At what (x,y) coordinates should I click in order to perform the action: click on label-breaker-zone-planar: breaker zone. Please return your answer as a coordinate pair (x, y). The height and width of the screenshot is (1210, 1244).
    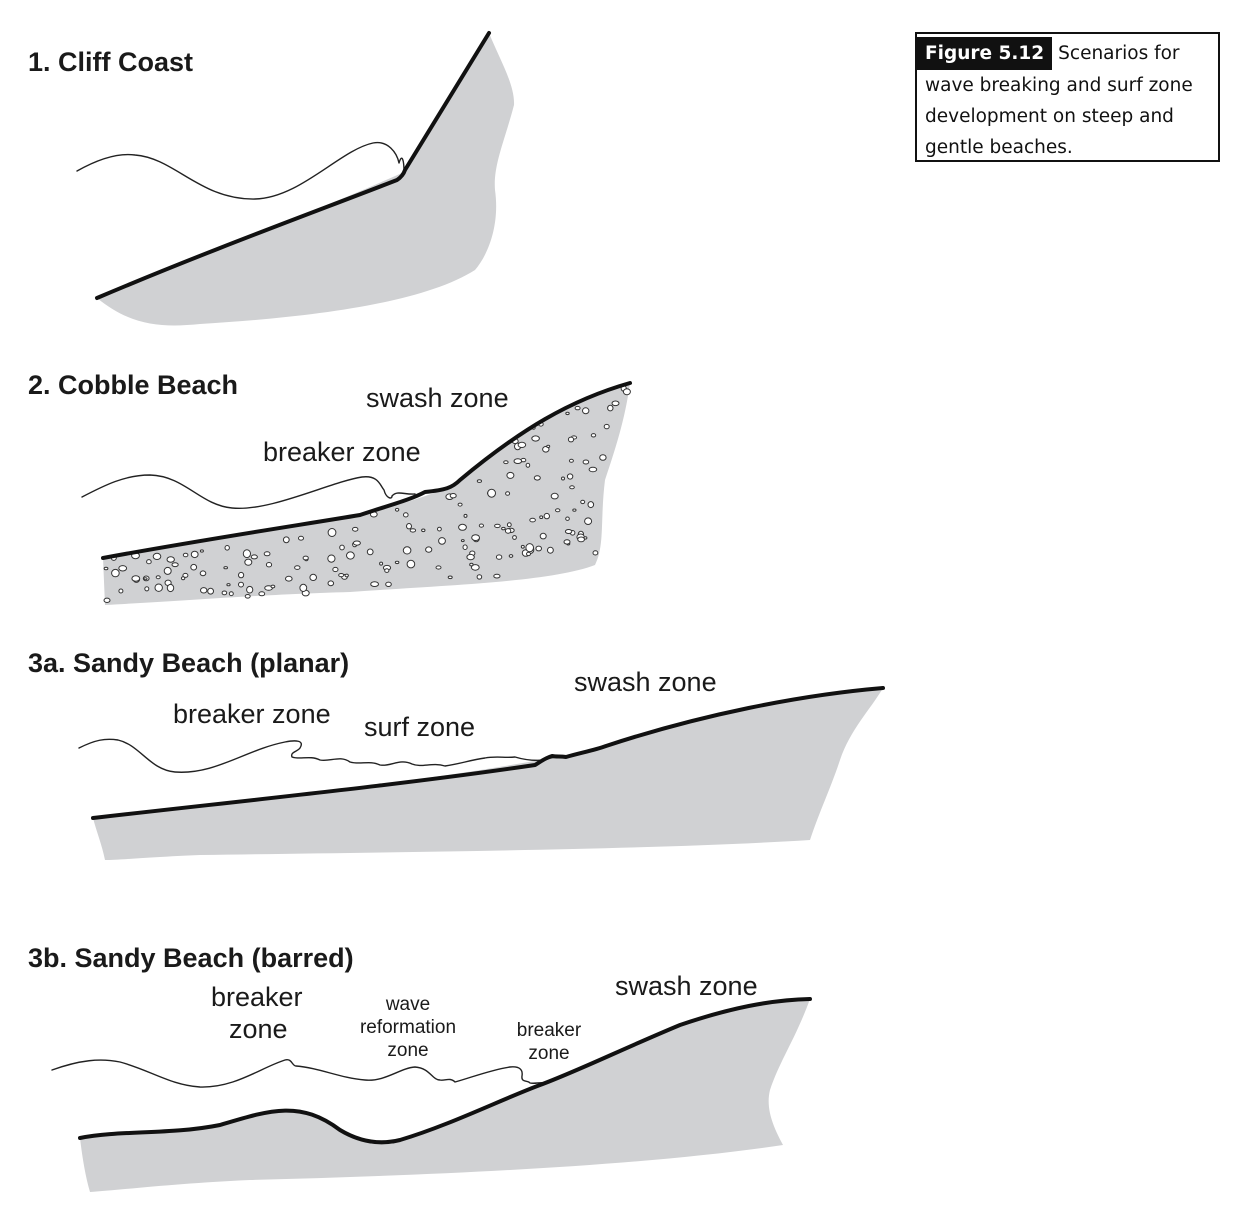
    Looking at the image, I should click on (252, 714).